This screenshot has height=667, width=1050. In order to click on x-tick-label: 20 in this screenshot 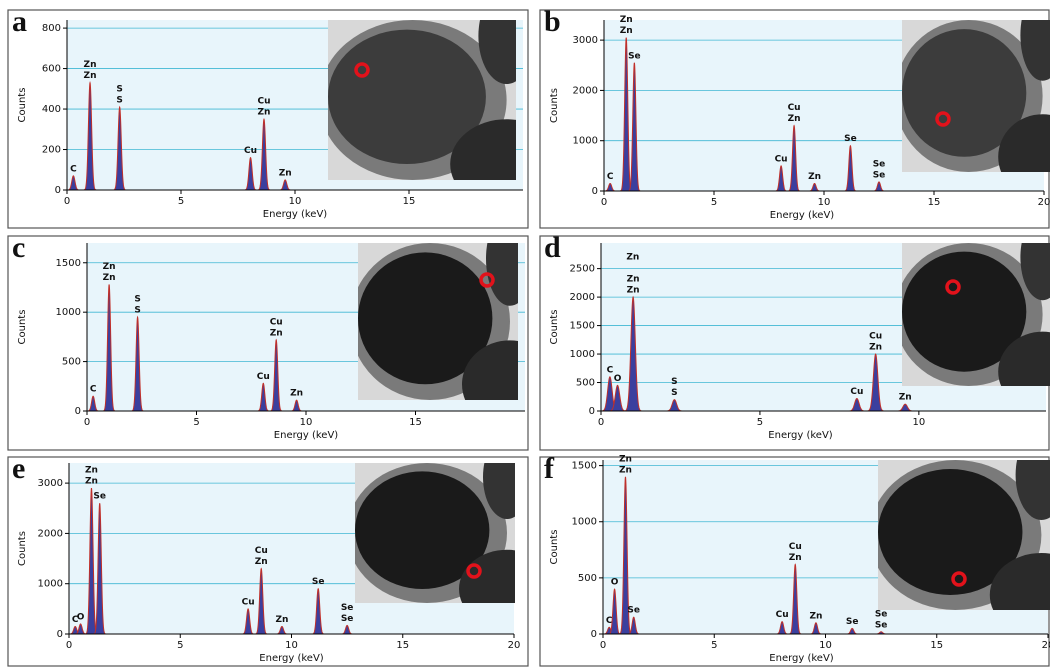, I will do `click(1046, 645)`.